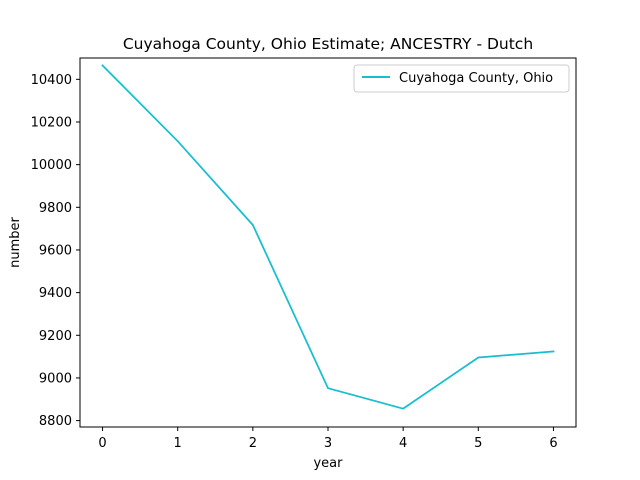 Image resolution: width=640 pixels, height=480 pixels. What do you see at coordinates (51, 122) in the screenshot?
I see `y-tick-label: 10200` at bounding box center [51, 122].